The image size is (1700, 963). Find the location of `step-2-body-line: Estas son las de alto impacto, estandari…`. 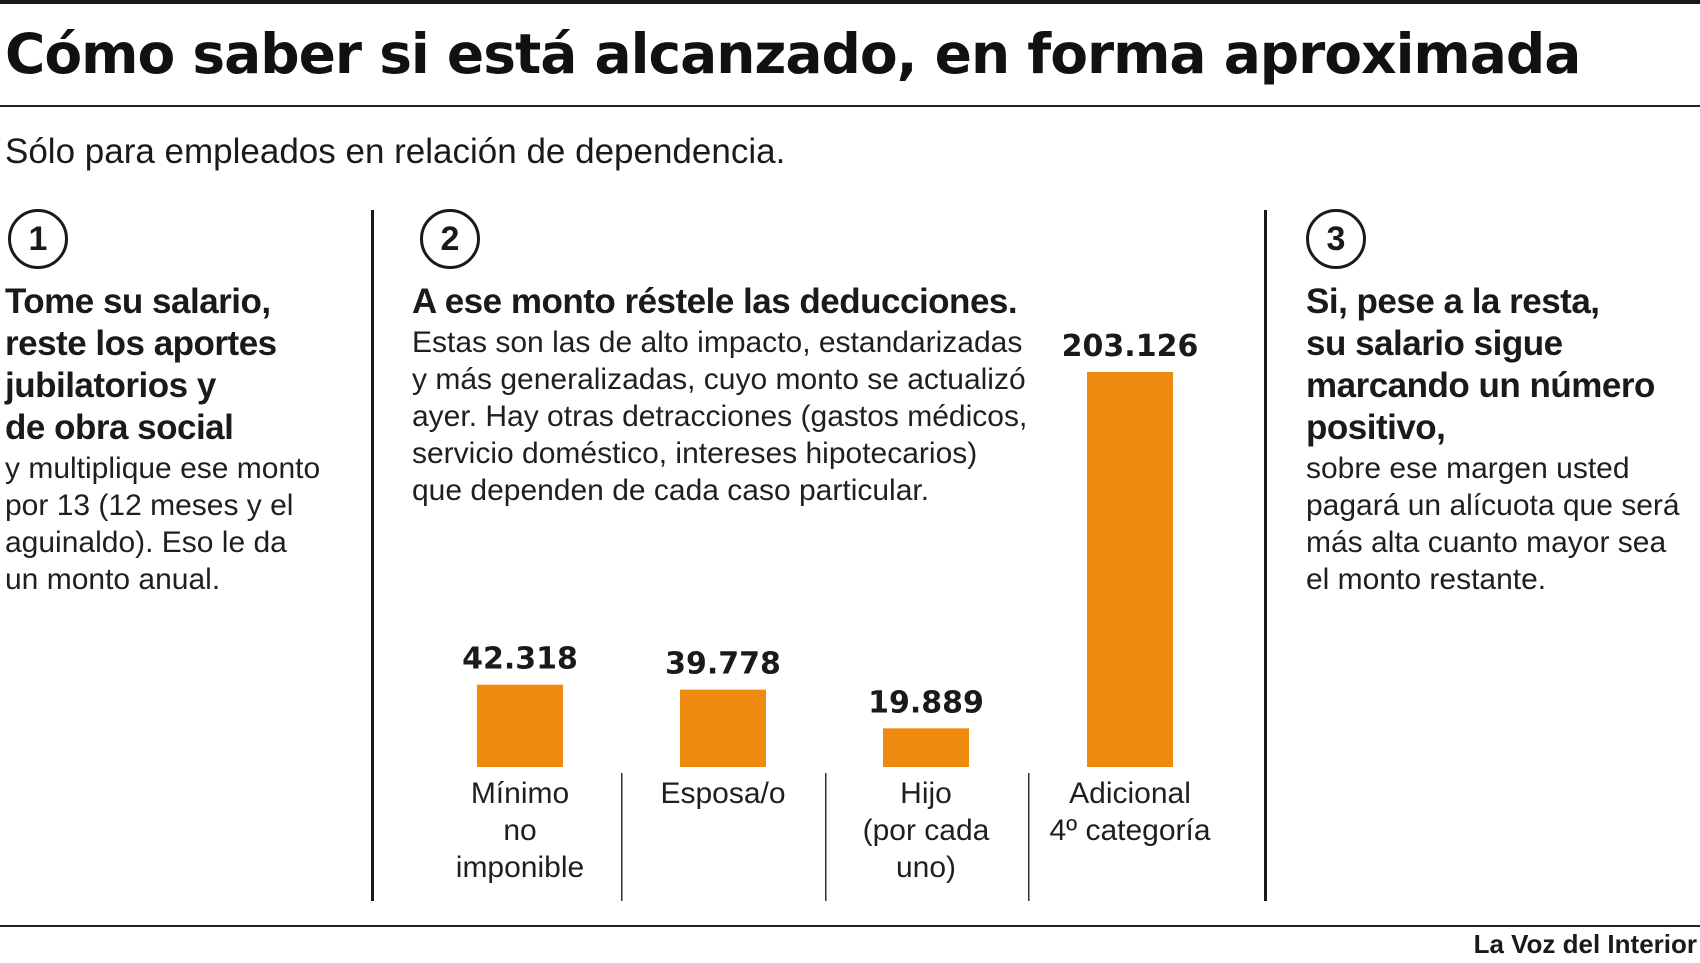

step-2-body-line: Estas son las de alto impacto, estandari… is located at coordinates (717, 342).